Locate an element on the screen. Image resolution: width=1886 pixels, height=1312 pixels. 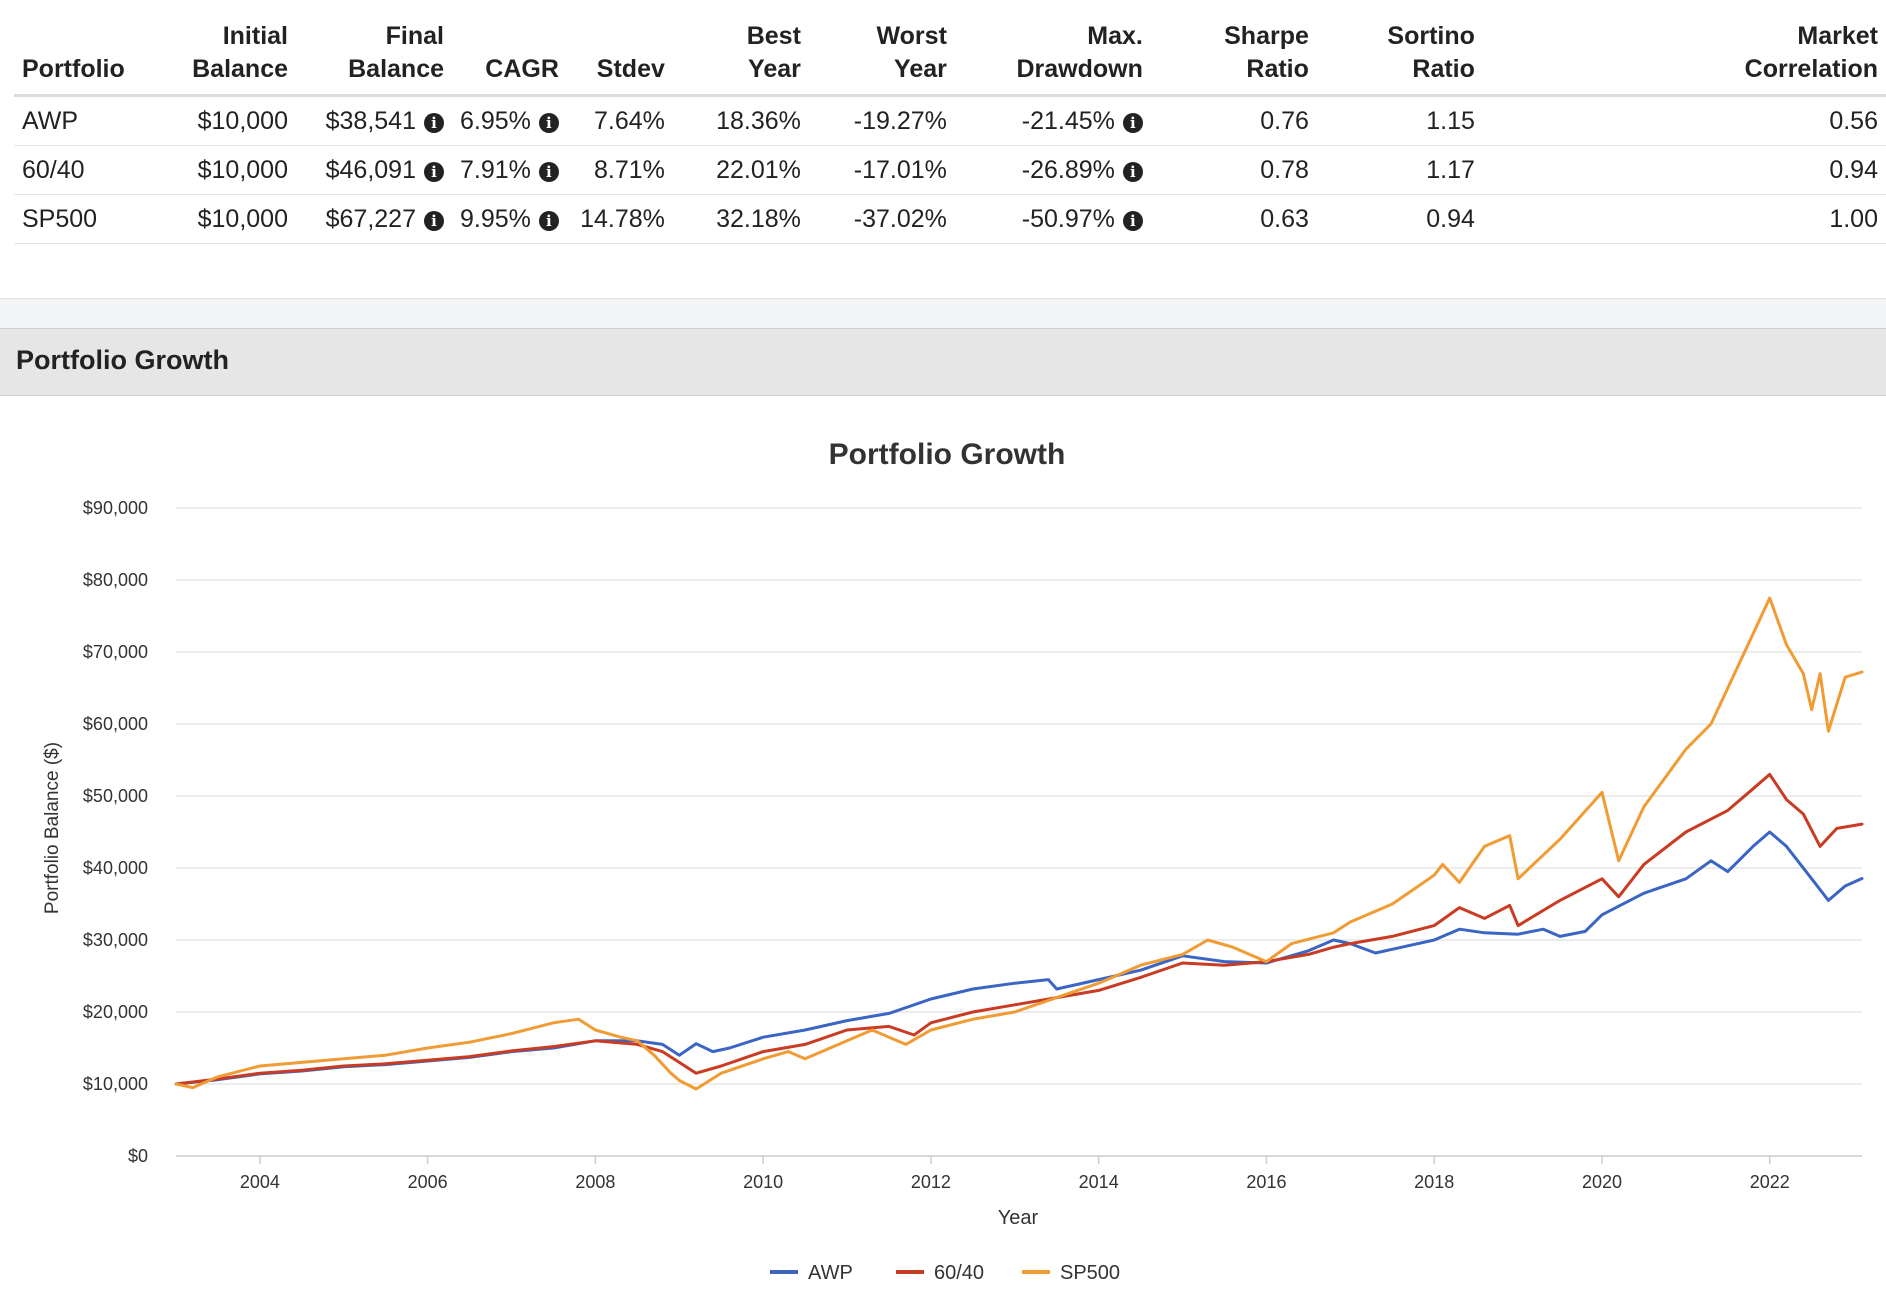
cell-market-correlation: 1.00 is located at coordinates (1684, 219).